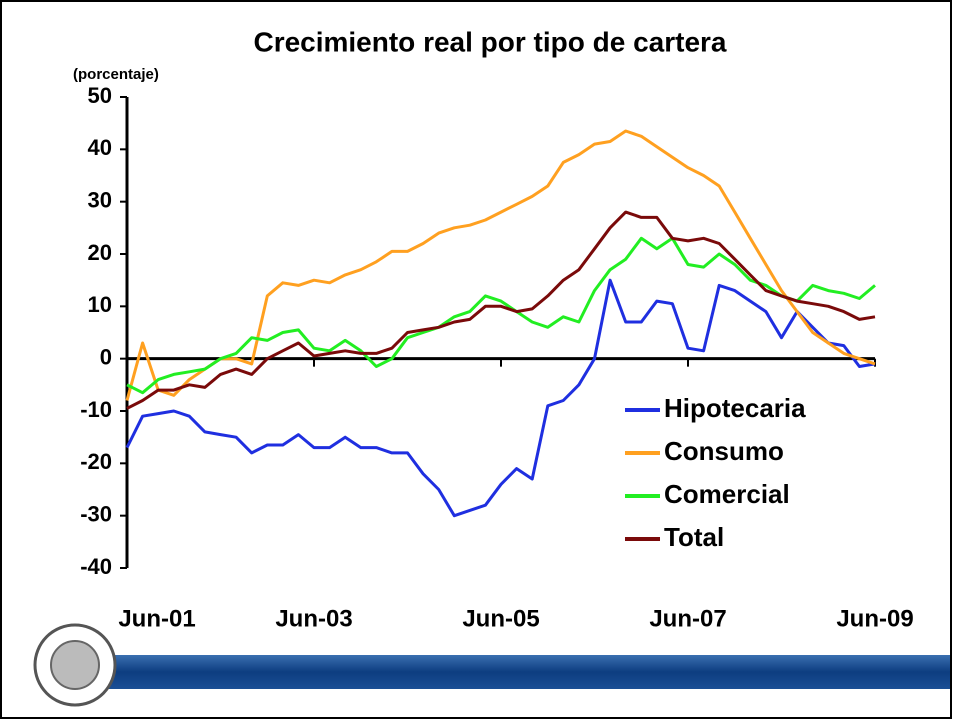 The width and height of the screenshot is (954, 721). I want to click on y-tick-label: -30, so click(96, 513).